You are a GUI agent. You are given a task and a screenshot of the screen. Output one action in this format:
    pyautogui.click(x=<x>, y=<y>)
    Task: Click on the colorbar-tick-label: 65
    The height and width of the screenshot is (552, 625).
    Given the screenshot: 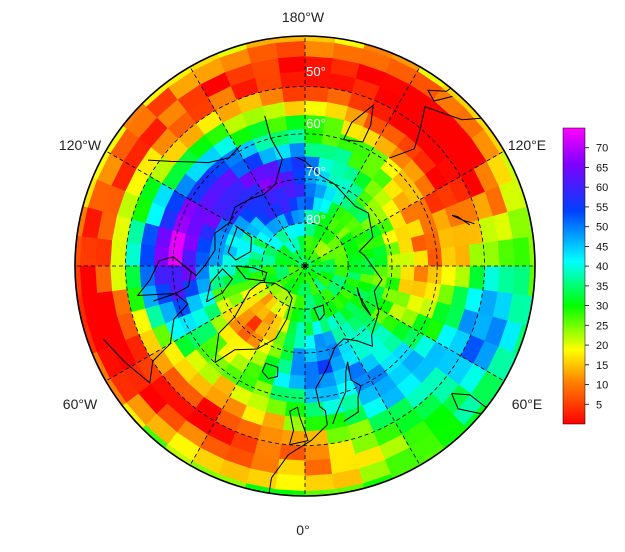 What is the action you would take?
    pyautogui.click(x=602, y=169)
    